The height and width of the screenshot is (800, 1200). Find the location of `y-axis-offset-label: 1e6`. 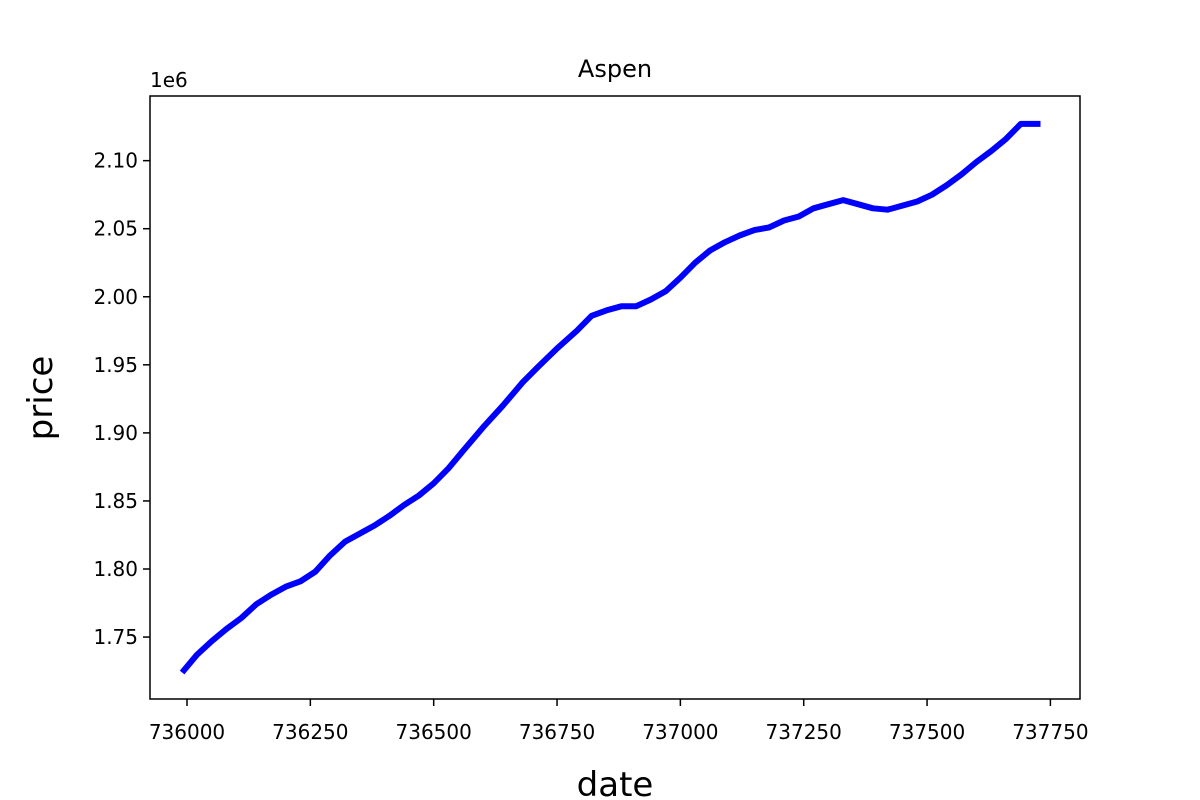

y-axis-offset-label: 1e6 is located at coordinates (169, 80).